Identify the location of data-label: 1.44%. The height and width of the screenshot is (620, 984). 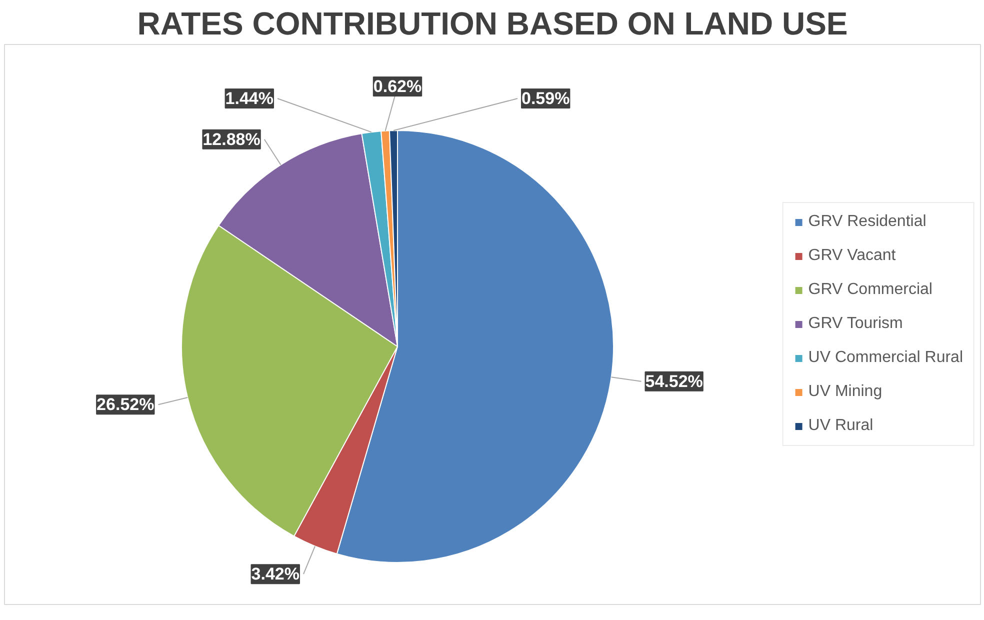
(249, 98).